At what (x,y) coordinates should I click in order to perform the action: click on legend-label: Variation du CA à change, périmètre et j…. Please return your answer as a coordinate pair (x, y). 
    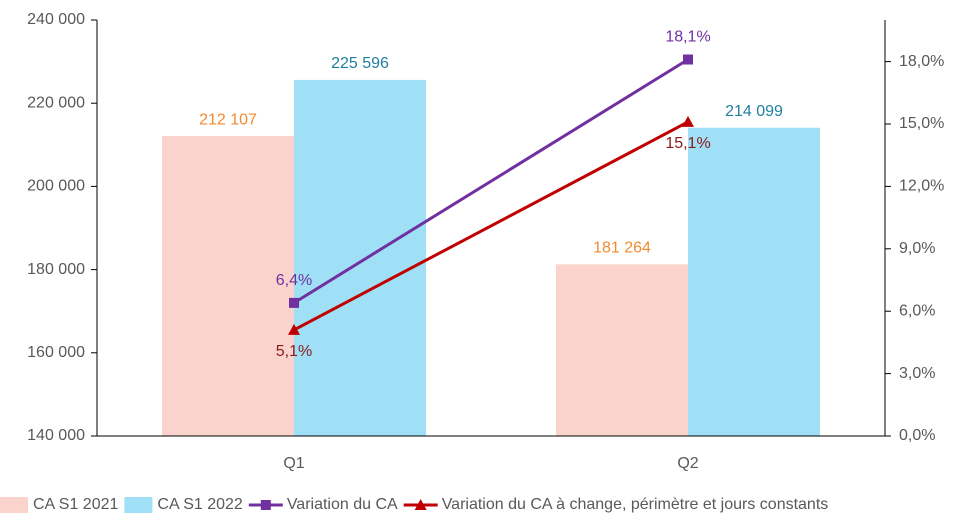
    Looking at the image, I should click on (635, 504).